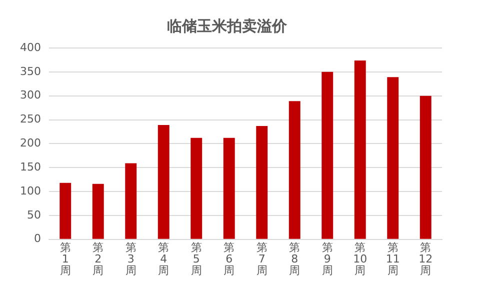 This screenshot has width=480, height=288. Describe the element at coordinates (30, 119) in the screenshot. I see `y-tick-label: 250` at that location.